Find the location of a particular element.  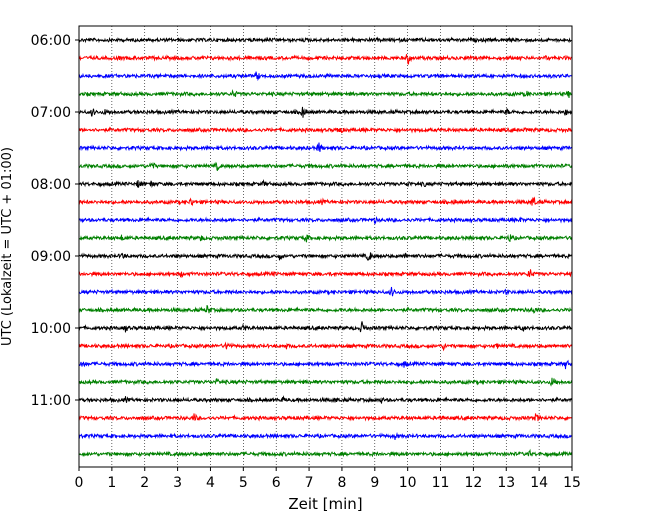

x-tick-label: 2 is located at coordinates (144, 483).